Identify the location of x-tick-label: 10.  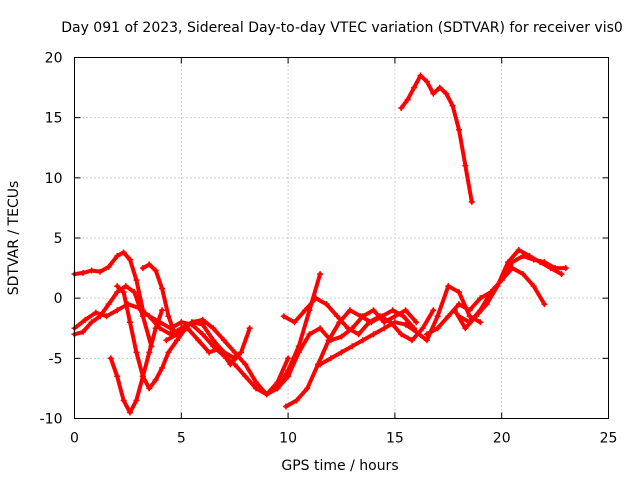
(288, 439).